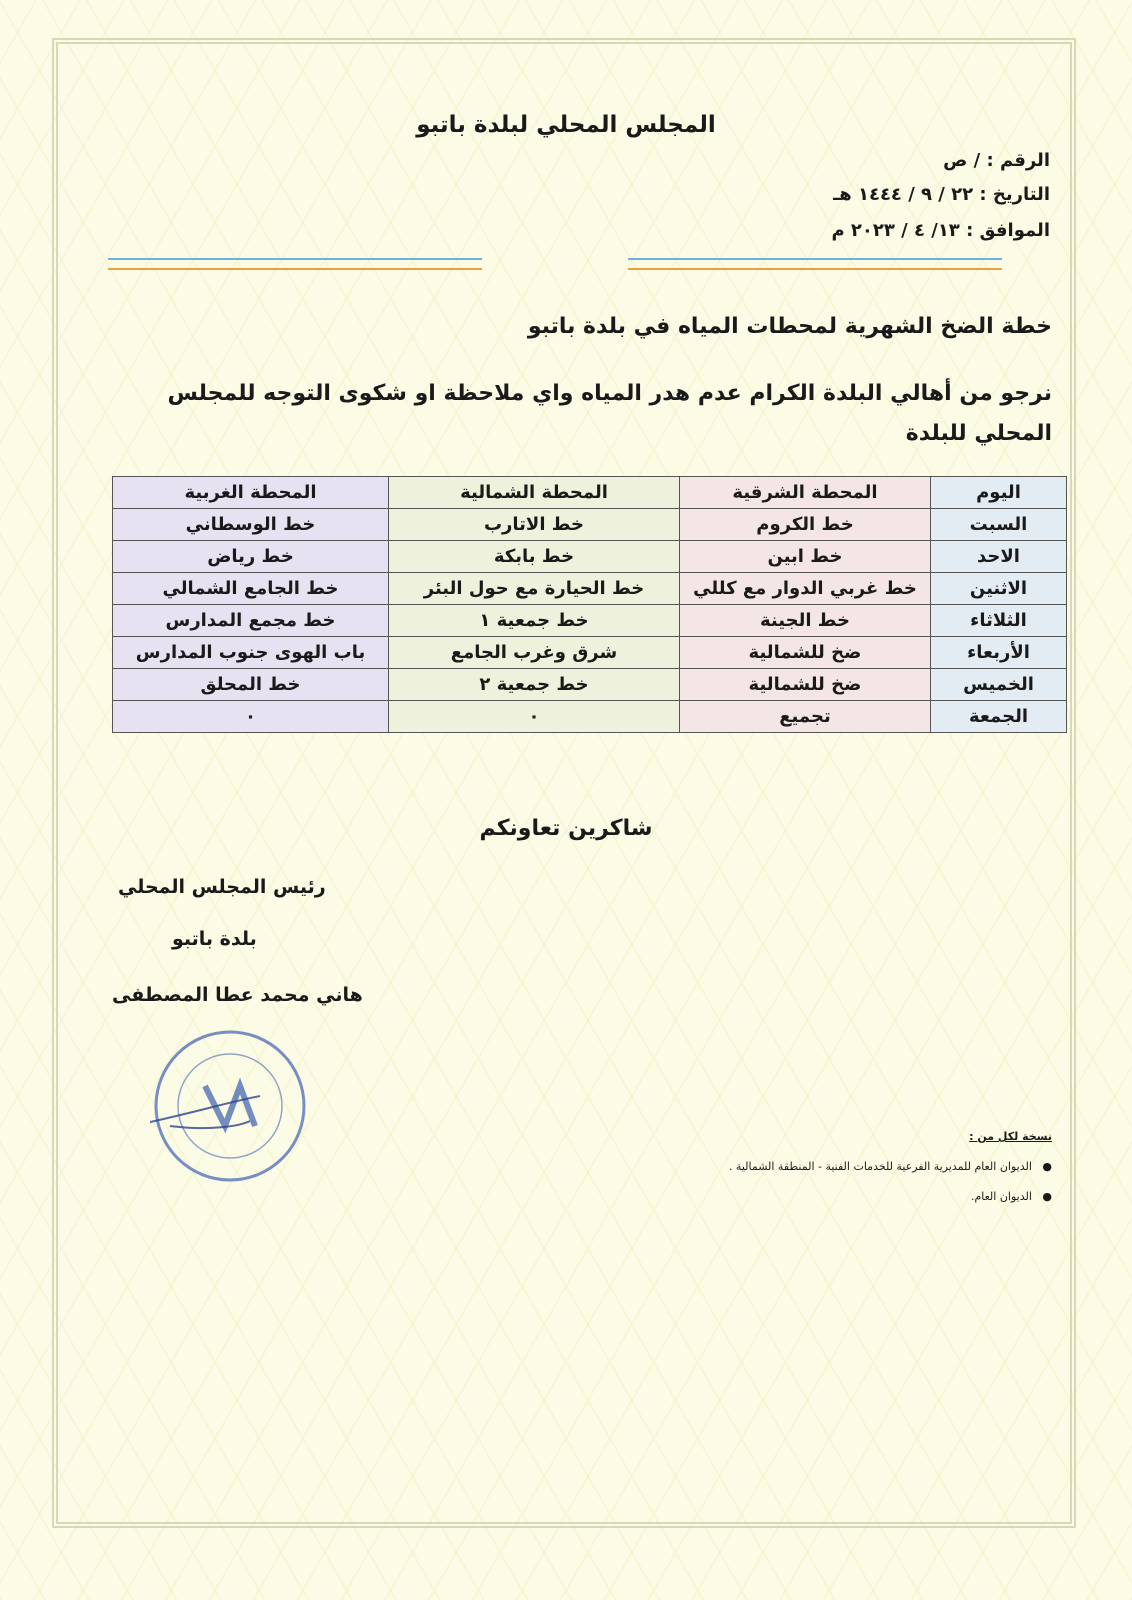 The height and width of the screenshot is (1600, 1132). What do you see at coordinates (998, 620) in the screenshot?
I see `day-cell: الثلاثاء` at bounding box center [998, 620].